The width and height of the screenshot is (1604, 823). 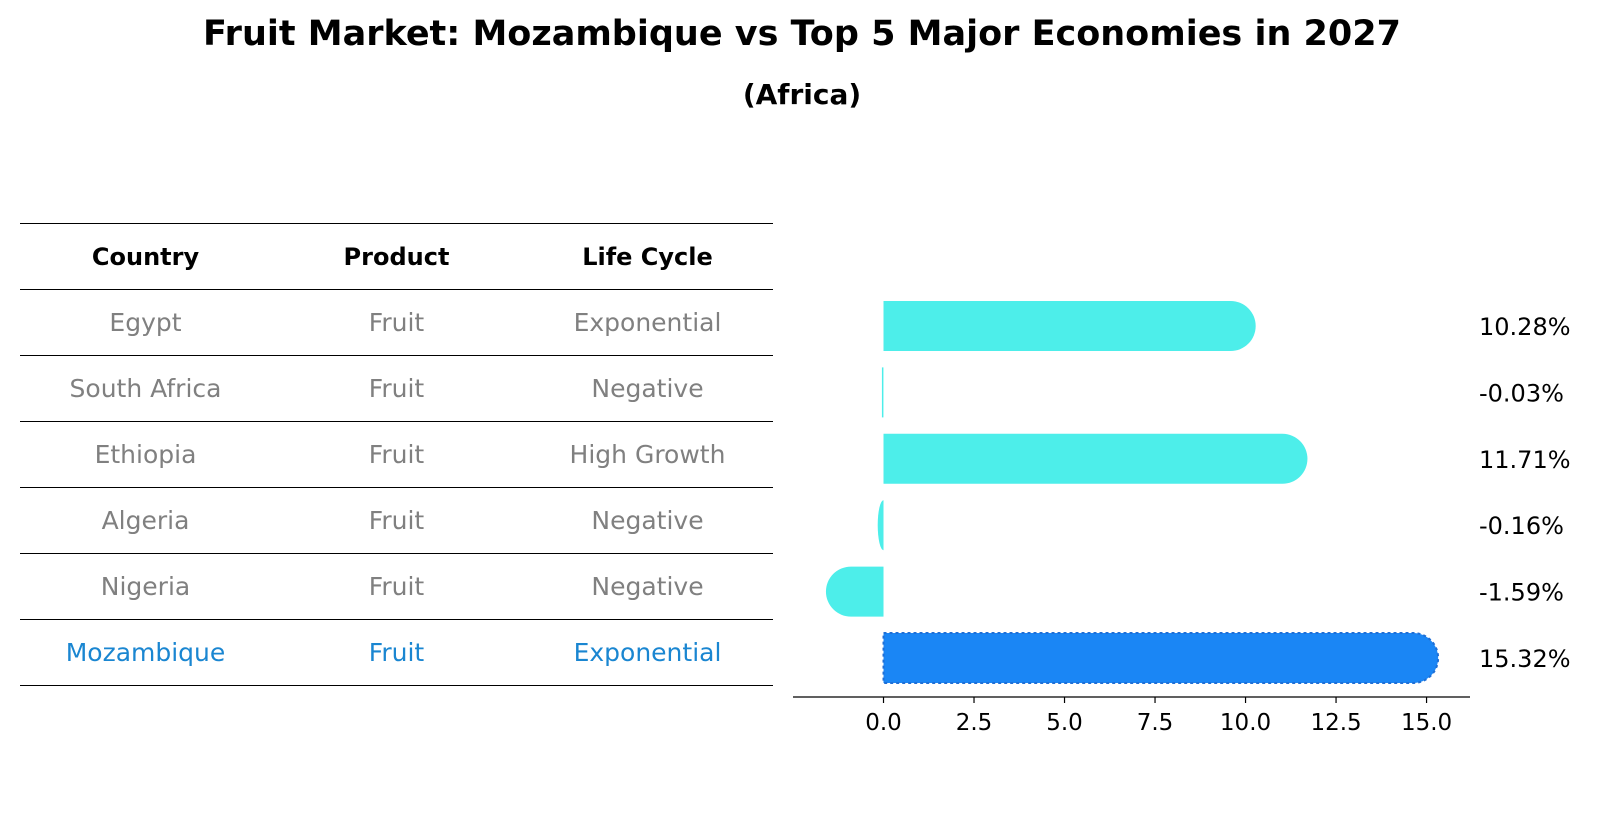 I want to click on value-label: 10.28%, so click(x=1525, y=327).